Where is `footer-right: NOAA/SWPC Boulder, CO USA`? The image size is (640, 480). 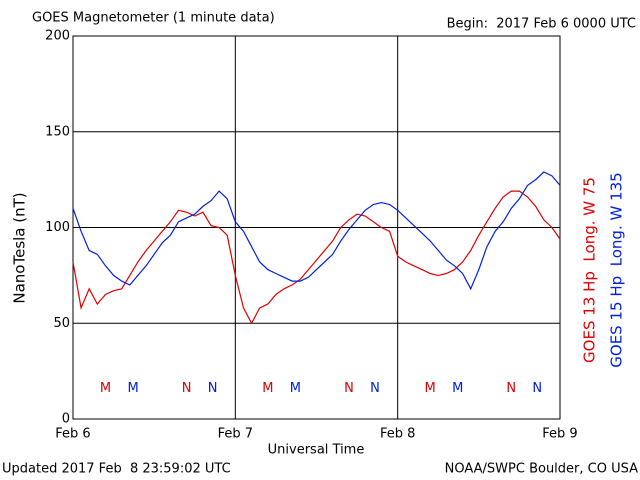
footer-right: NOAA/SWPC Boulder, CO USA is located at coordinates (541, 469).